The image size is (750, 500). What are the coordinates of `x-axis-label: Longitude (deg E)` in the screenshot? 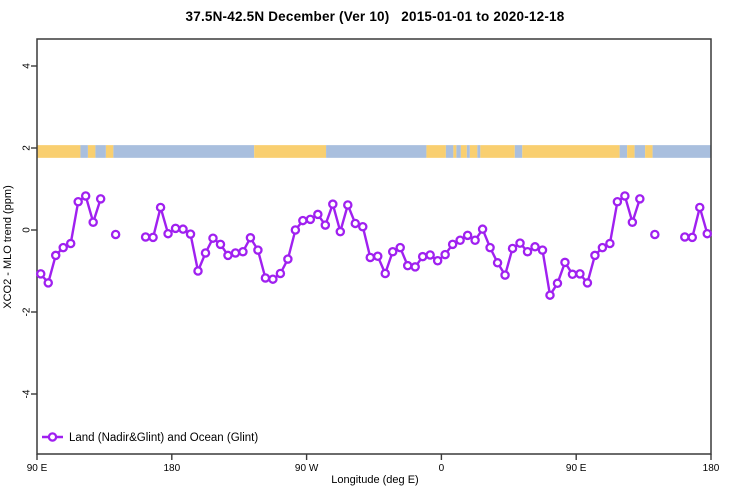 It's located at (375, 480).